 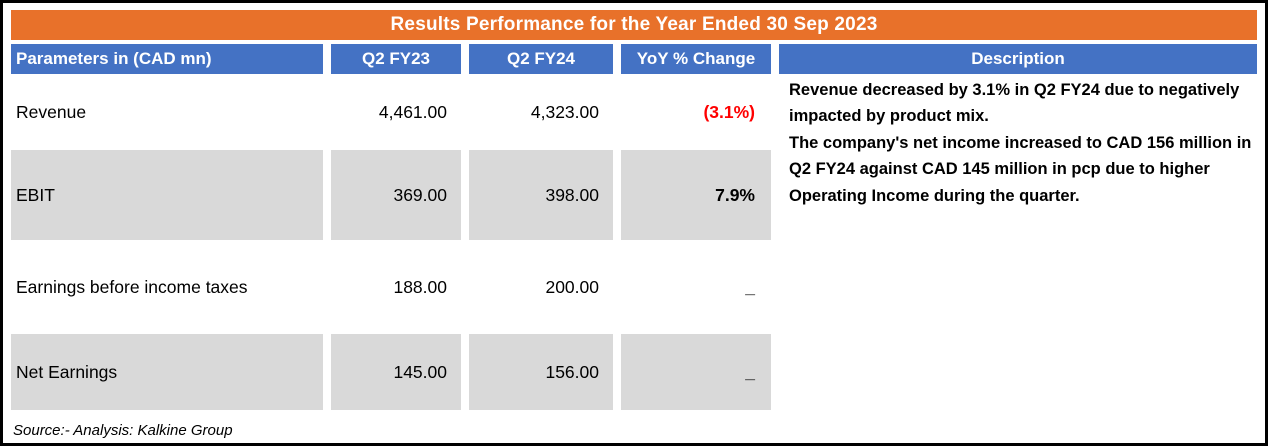 I want to click on row-ebt-yoy: _, so click(x=696, y=287).